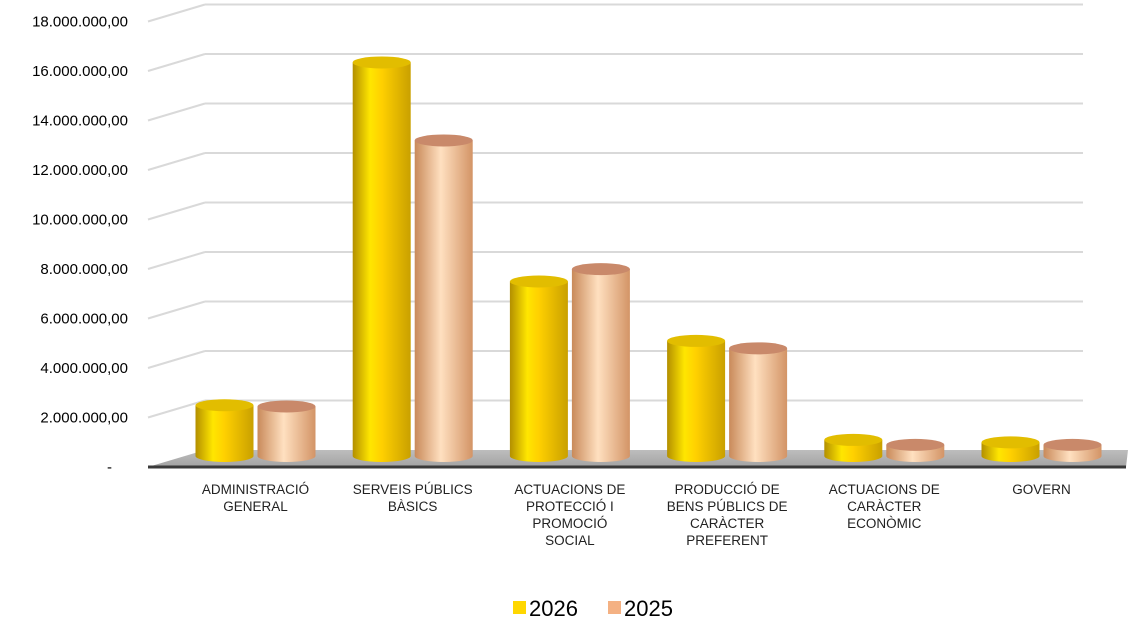 This screenshot has height=624, width=1131. I want to click on y-tick-label: 10.000.000,00, so click(80, 220).